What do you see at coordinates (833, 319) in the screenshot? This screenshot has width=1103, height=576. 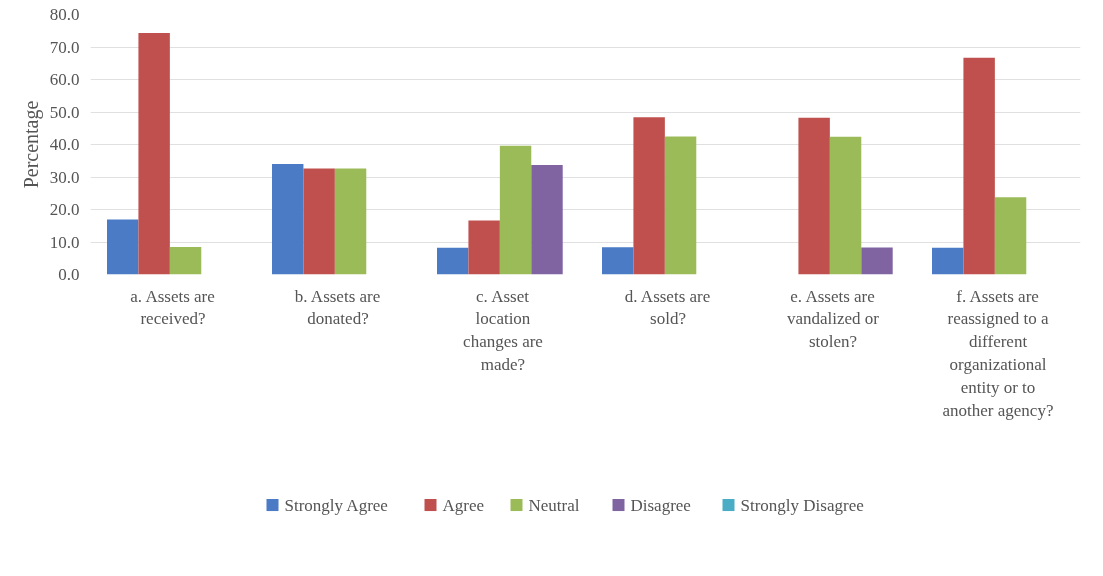 I see `x-tick-label: e. Assets are vandalized or stolen?` at bounding box center [833, 319].